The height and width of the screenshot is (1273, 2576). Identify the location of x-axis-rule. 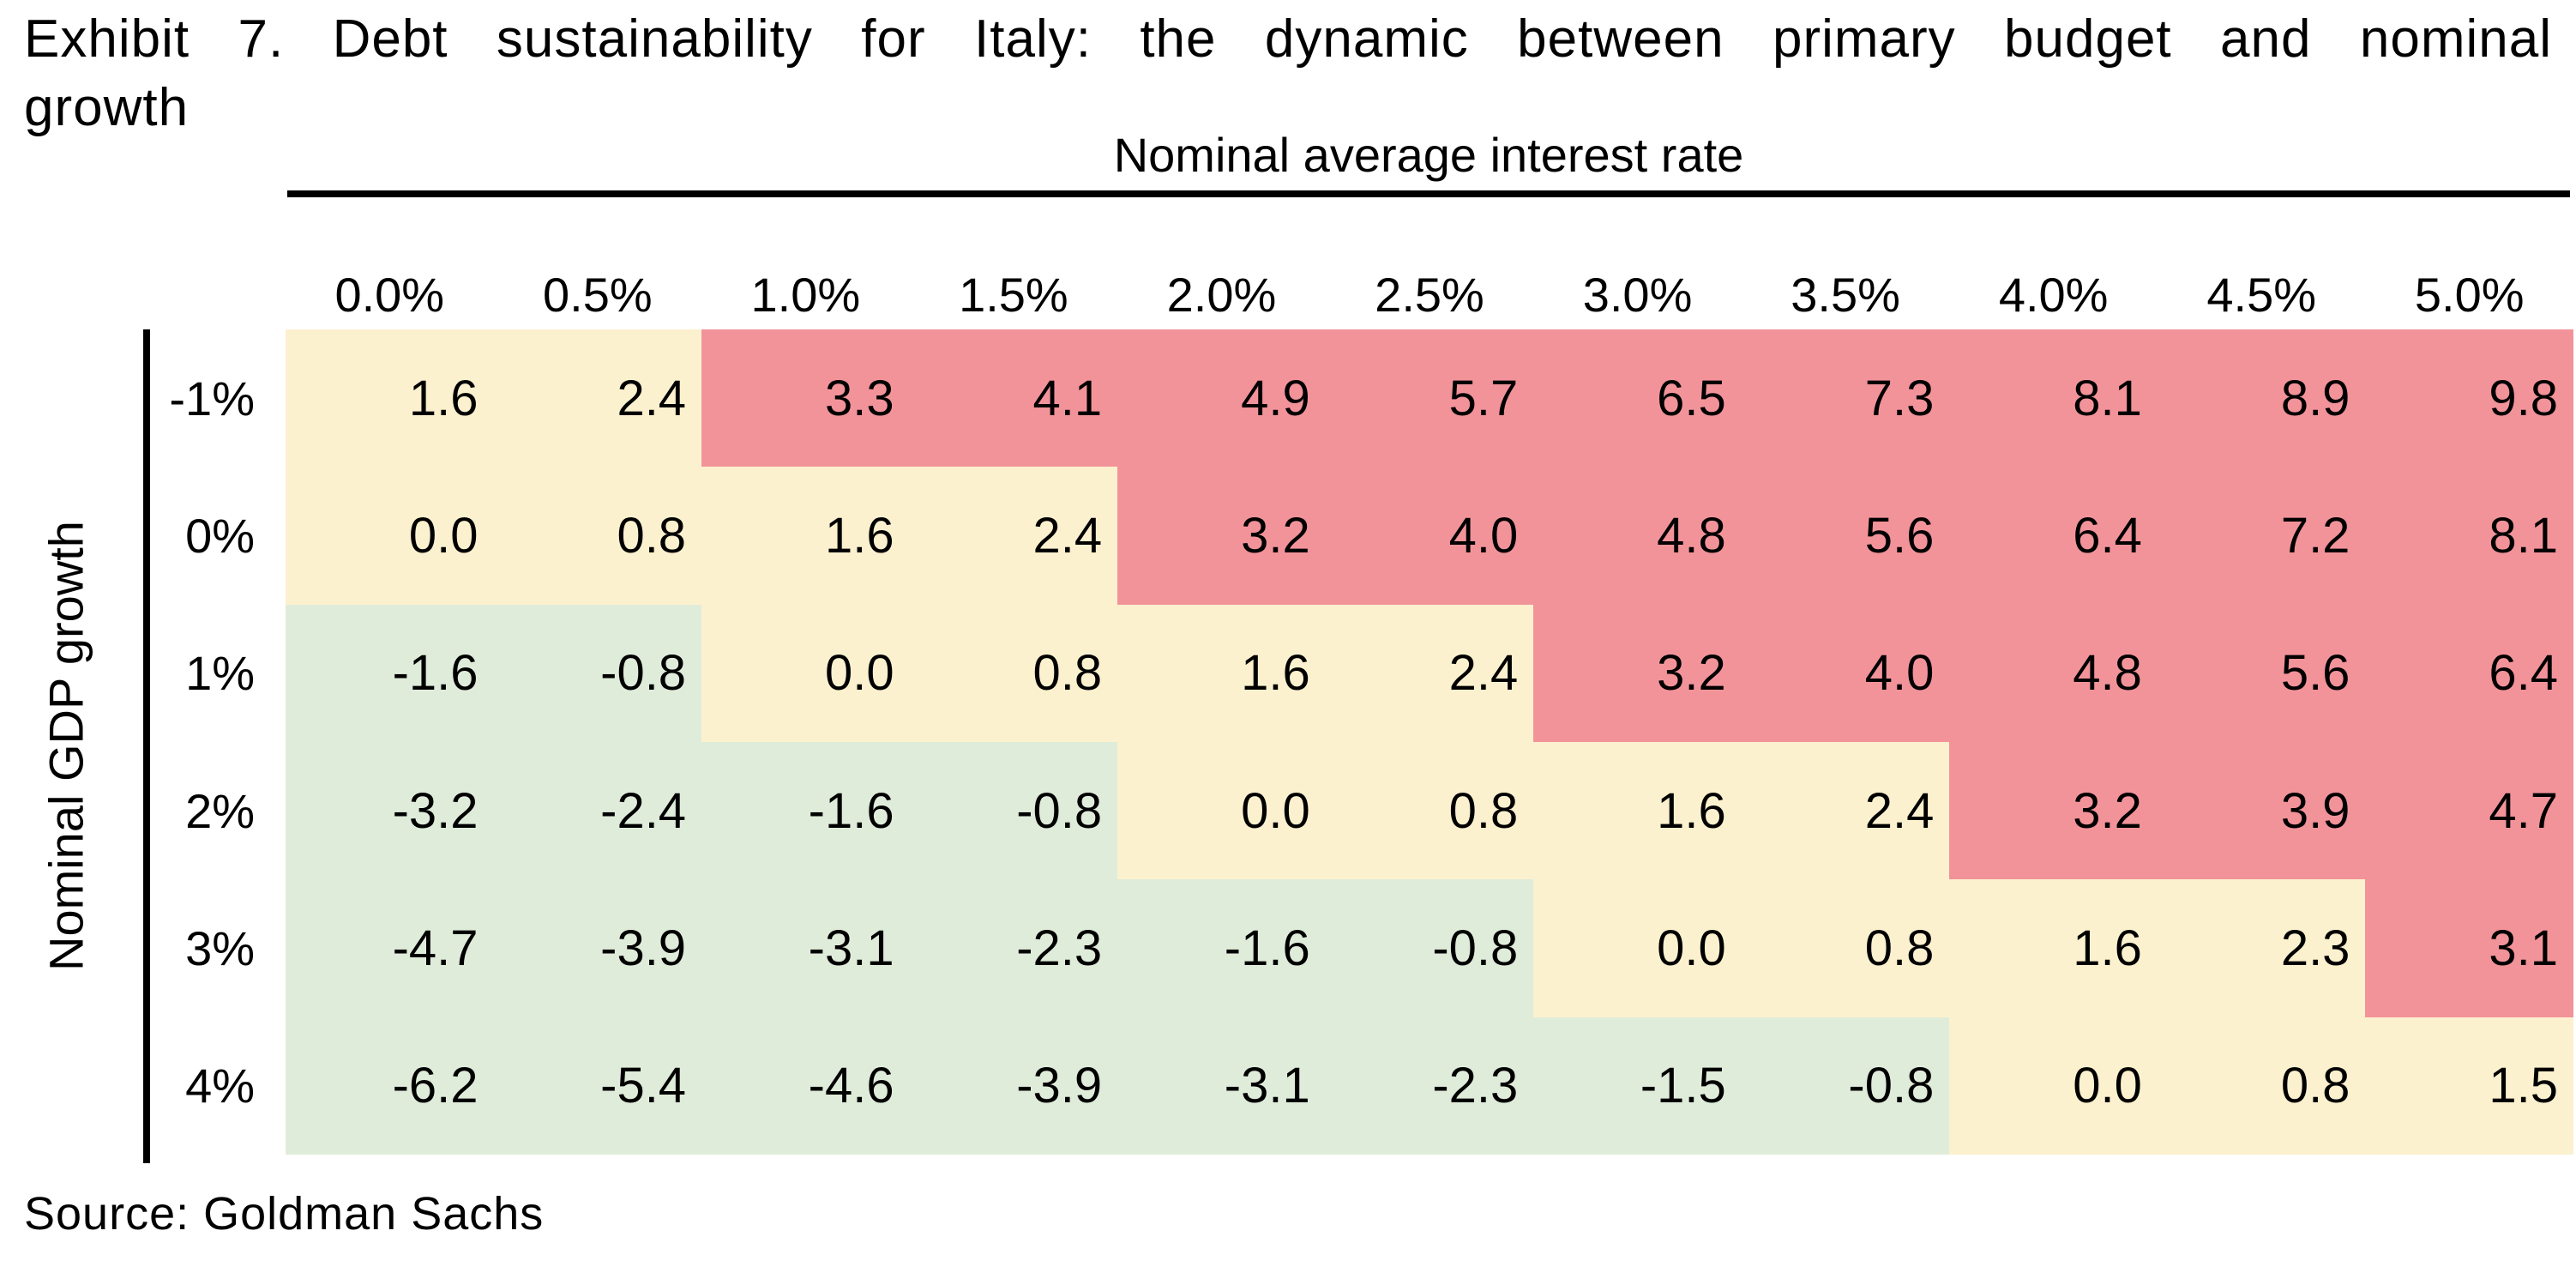
(1428, 193).